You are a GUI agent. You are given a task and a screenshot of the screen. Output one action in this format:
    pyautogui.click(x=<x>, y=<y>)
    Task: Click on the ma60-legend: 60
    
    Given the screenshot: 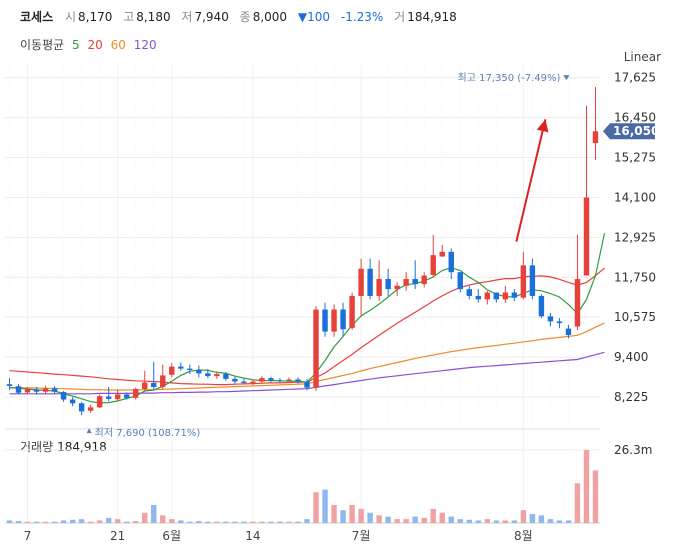 What is the action you would take?
    pyautogui.click(x=118, y=45)
    